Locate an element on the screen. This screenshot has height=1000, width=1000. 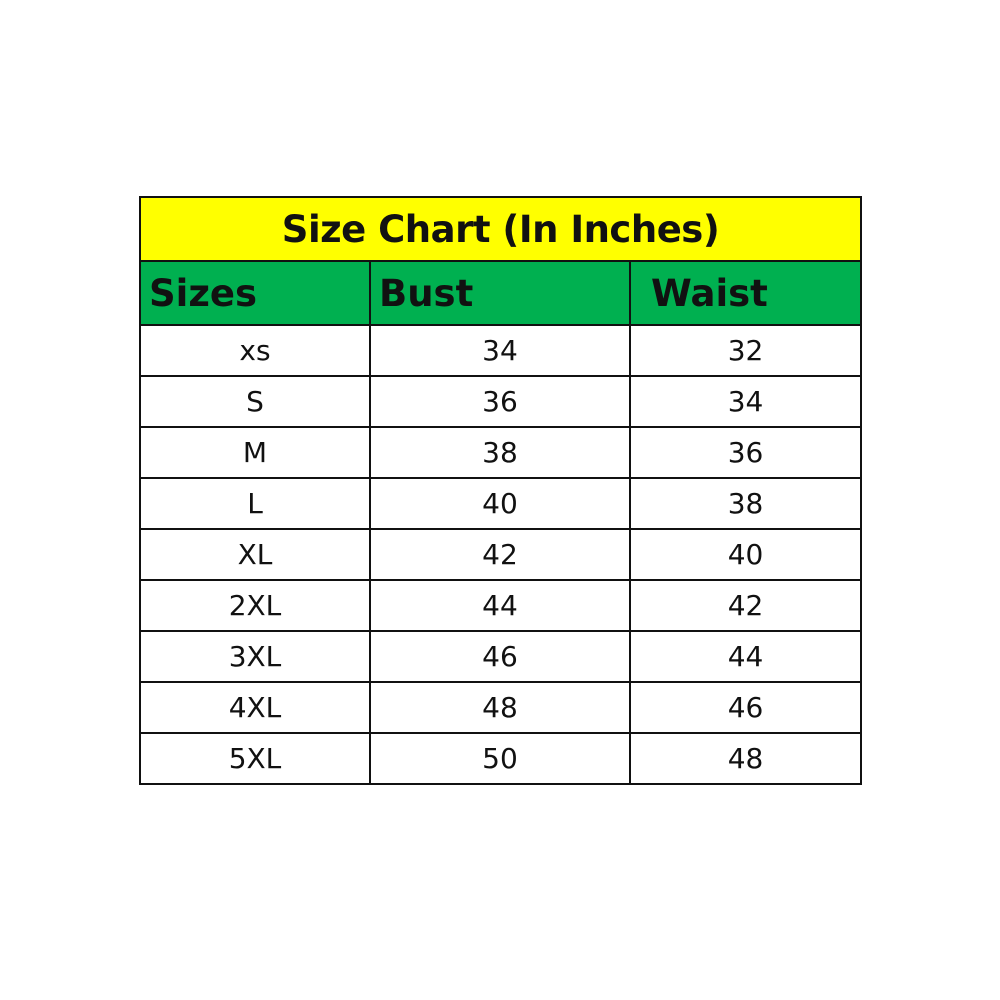
title-row: Size Chart (In Inches) is located at coordinates (500, 229).